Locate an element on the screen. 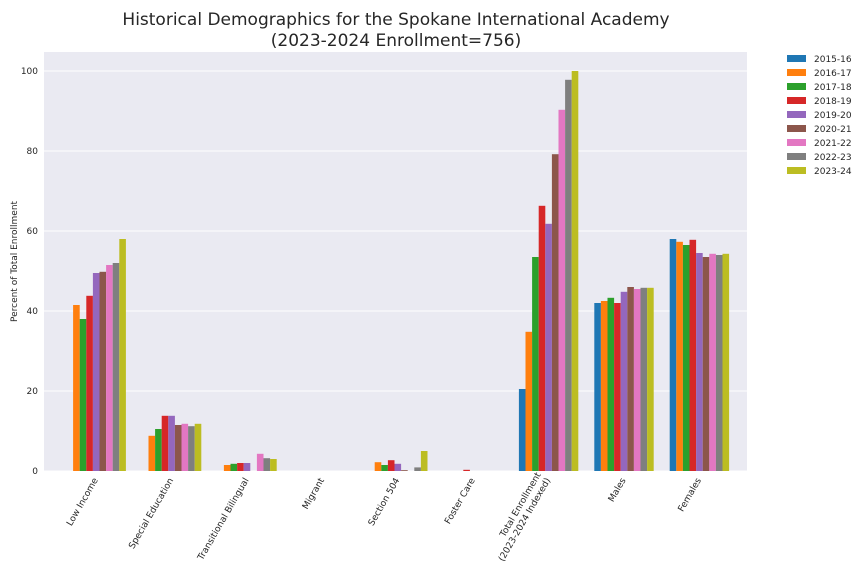 This screenshot has height=576, width=864. legend-label: 2016-17 is located at coordinates (833, 74).